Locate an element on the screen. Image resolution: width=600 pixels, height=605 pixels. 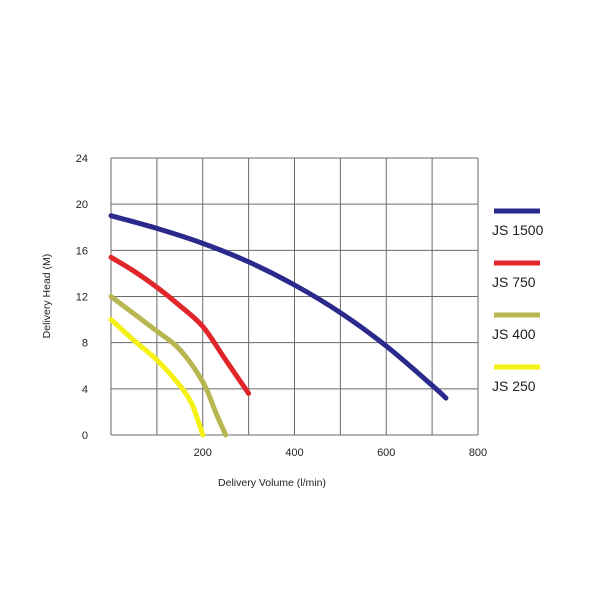
x-tick-label: 200 is located at coordinates (203, 453).